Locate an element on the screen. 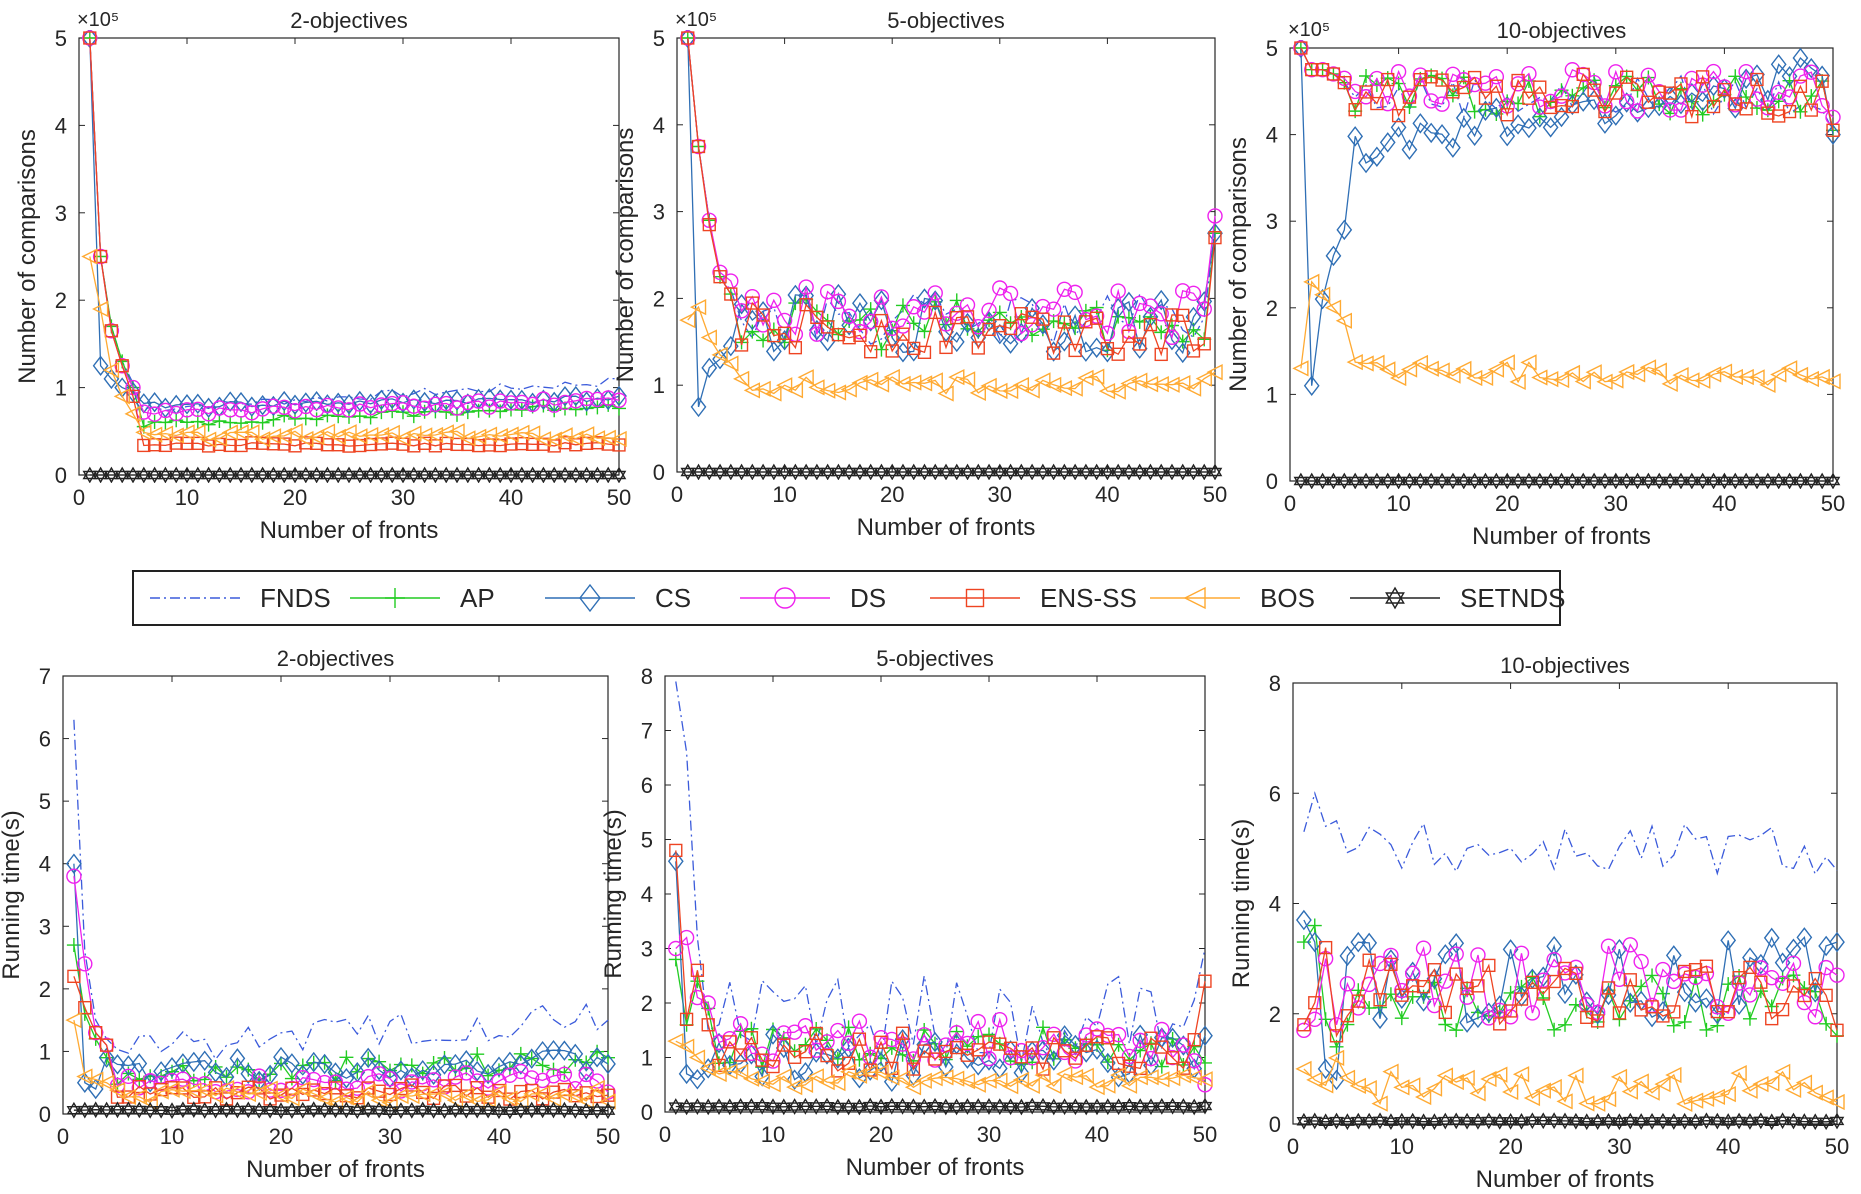 The width and height of the screenshot is (1861, 1194). x-tick-label: 20 is located at coordinates (281, 1136).